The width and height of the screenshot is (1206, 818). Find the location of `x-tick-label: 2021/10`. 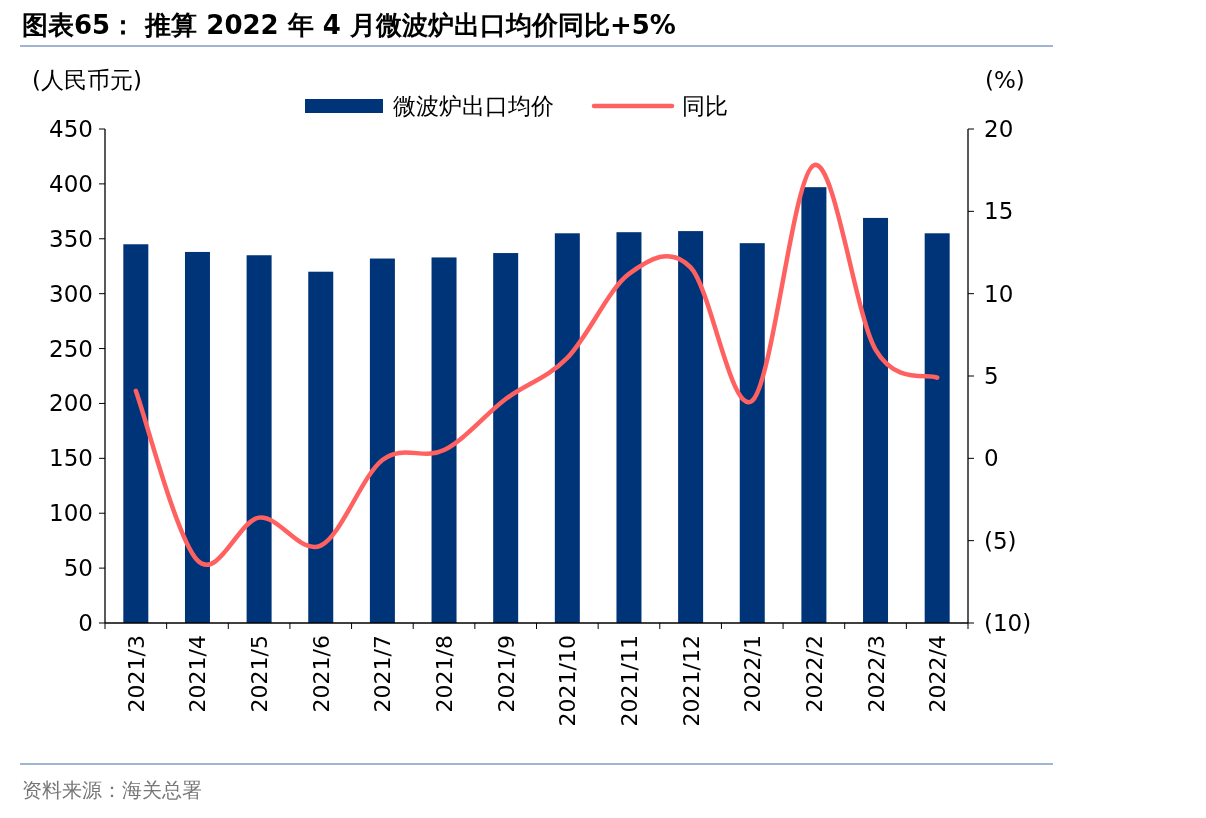

x-tick-label: 2021/10 is located at coordinates (568, 681).